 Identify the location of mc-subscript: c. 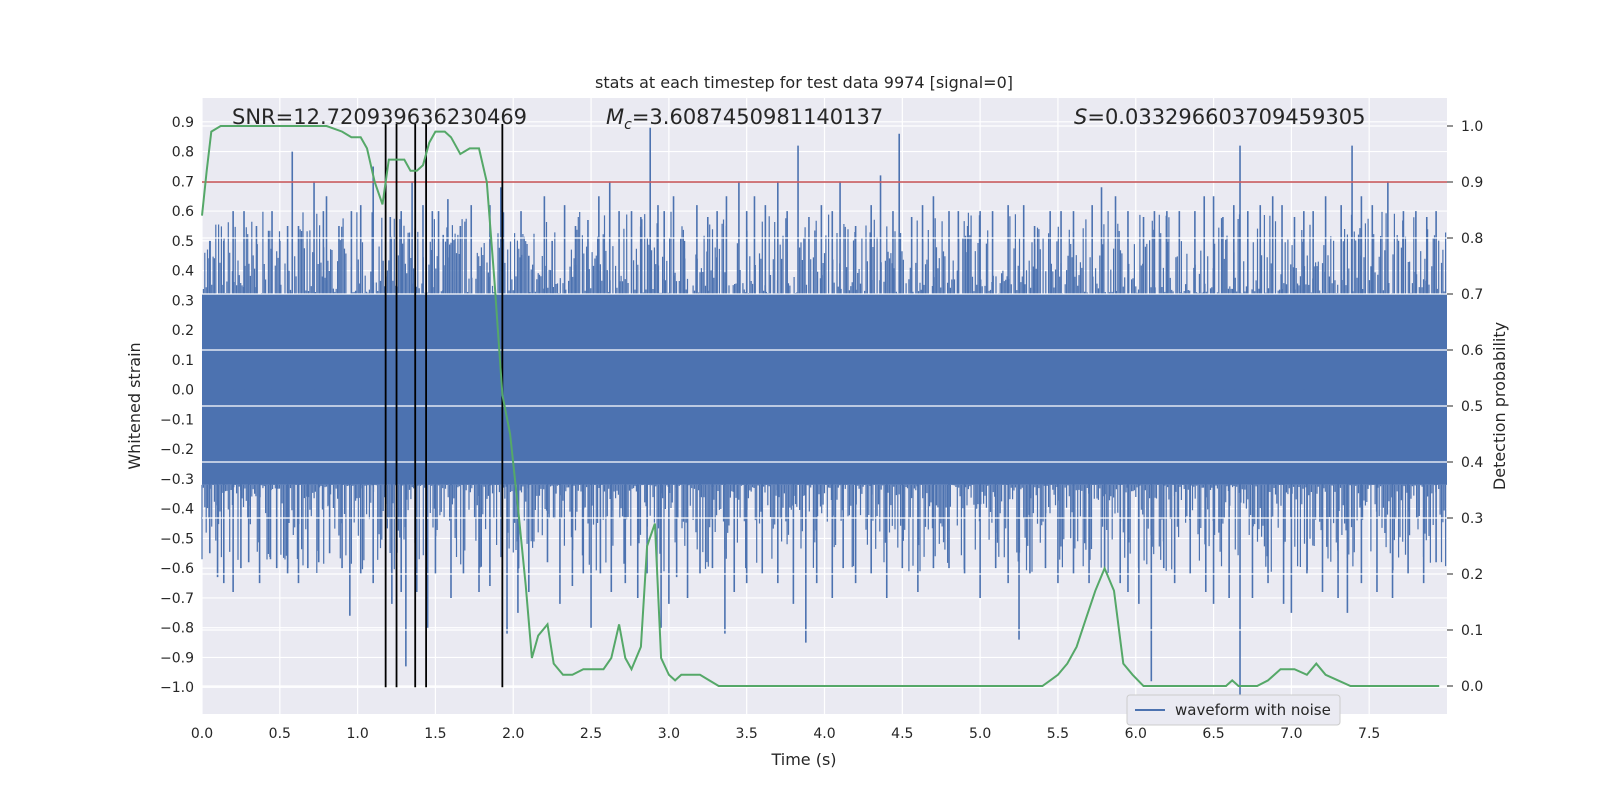
(628, 125).